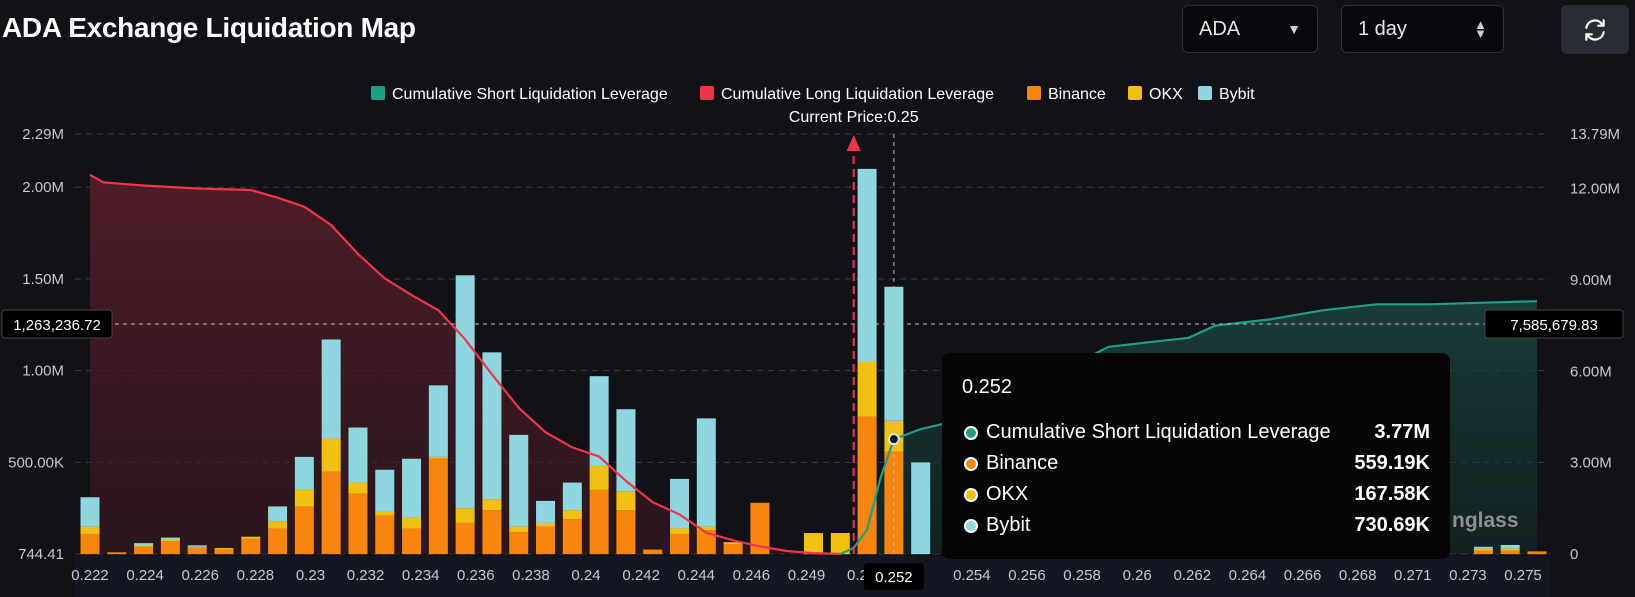 Image resolution: width=1635 pixels, height=597 pixels. I want to click on x-tick-label: 0.262, so click(1193, 575).